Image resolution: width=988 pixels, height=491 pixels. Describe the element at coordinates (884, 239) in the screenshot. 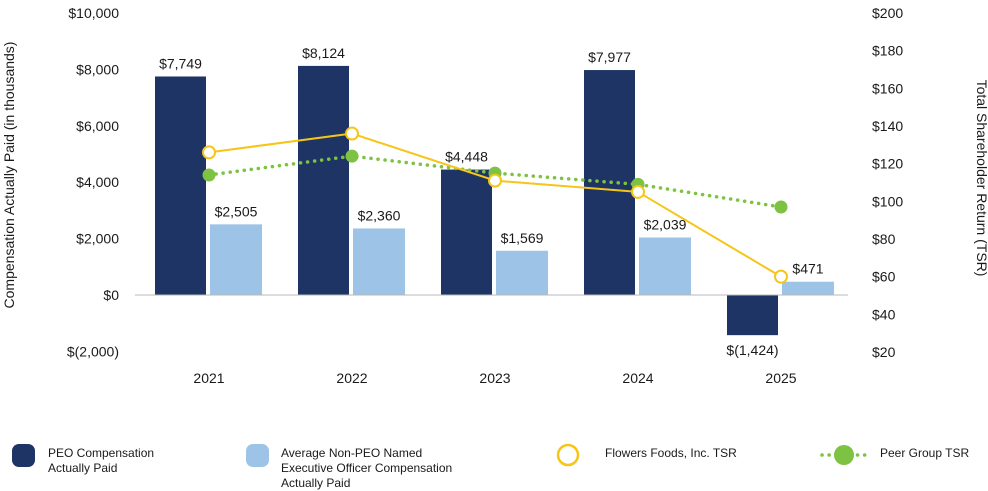

I see `y2-tick-label: $80` at that location.